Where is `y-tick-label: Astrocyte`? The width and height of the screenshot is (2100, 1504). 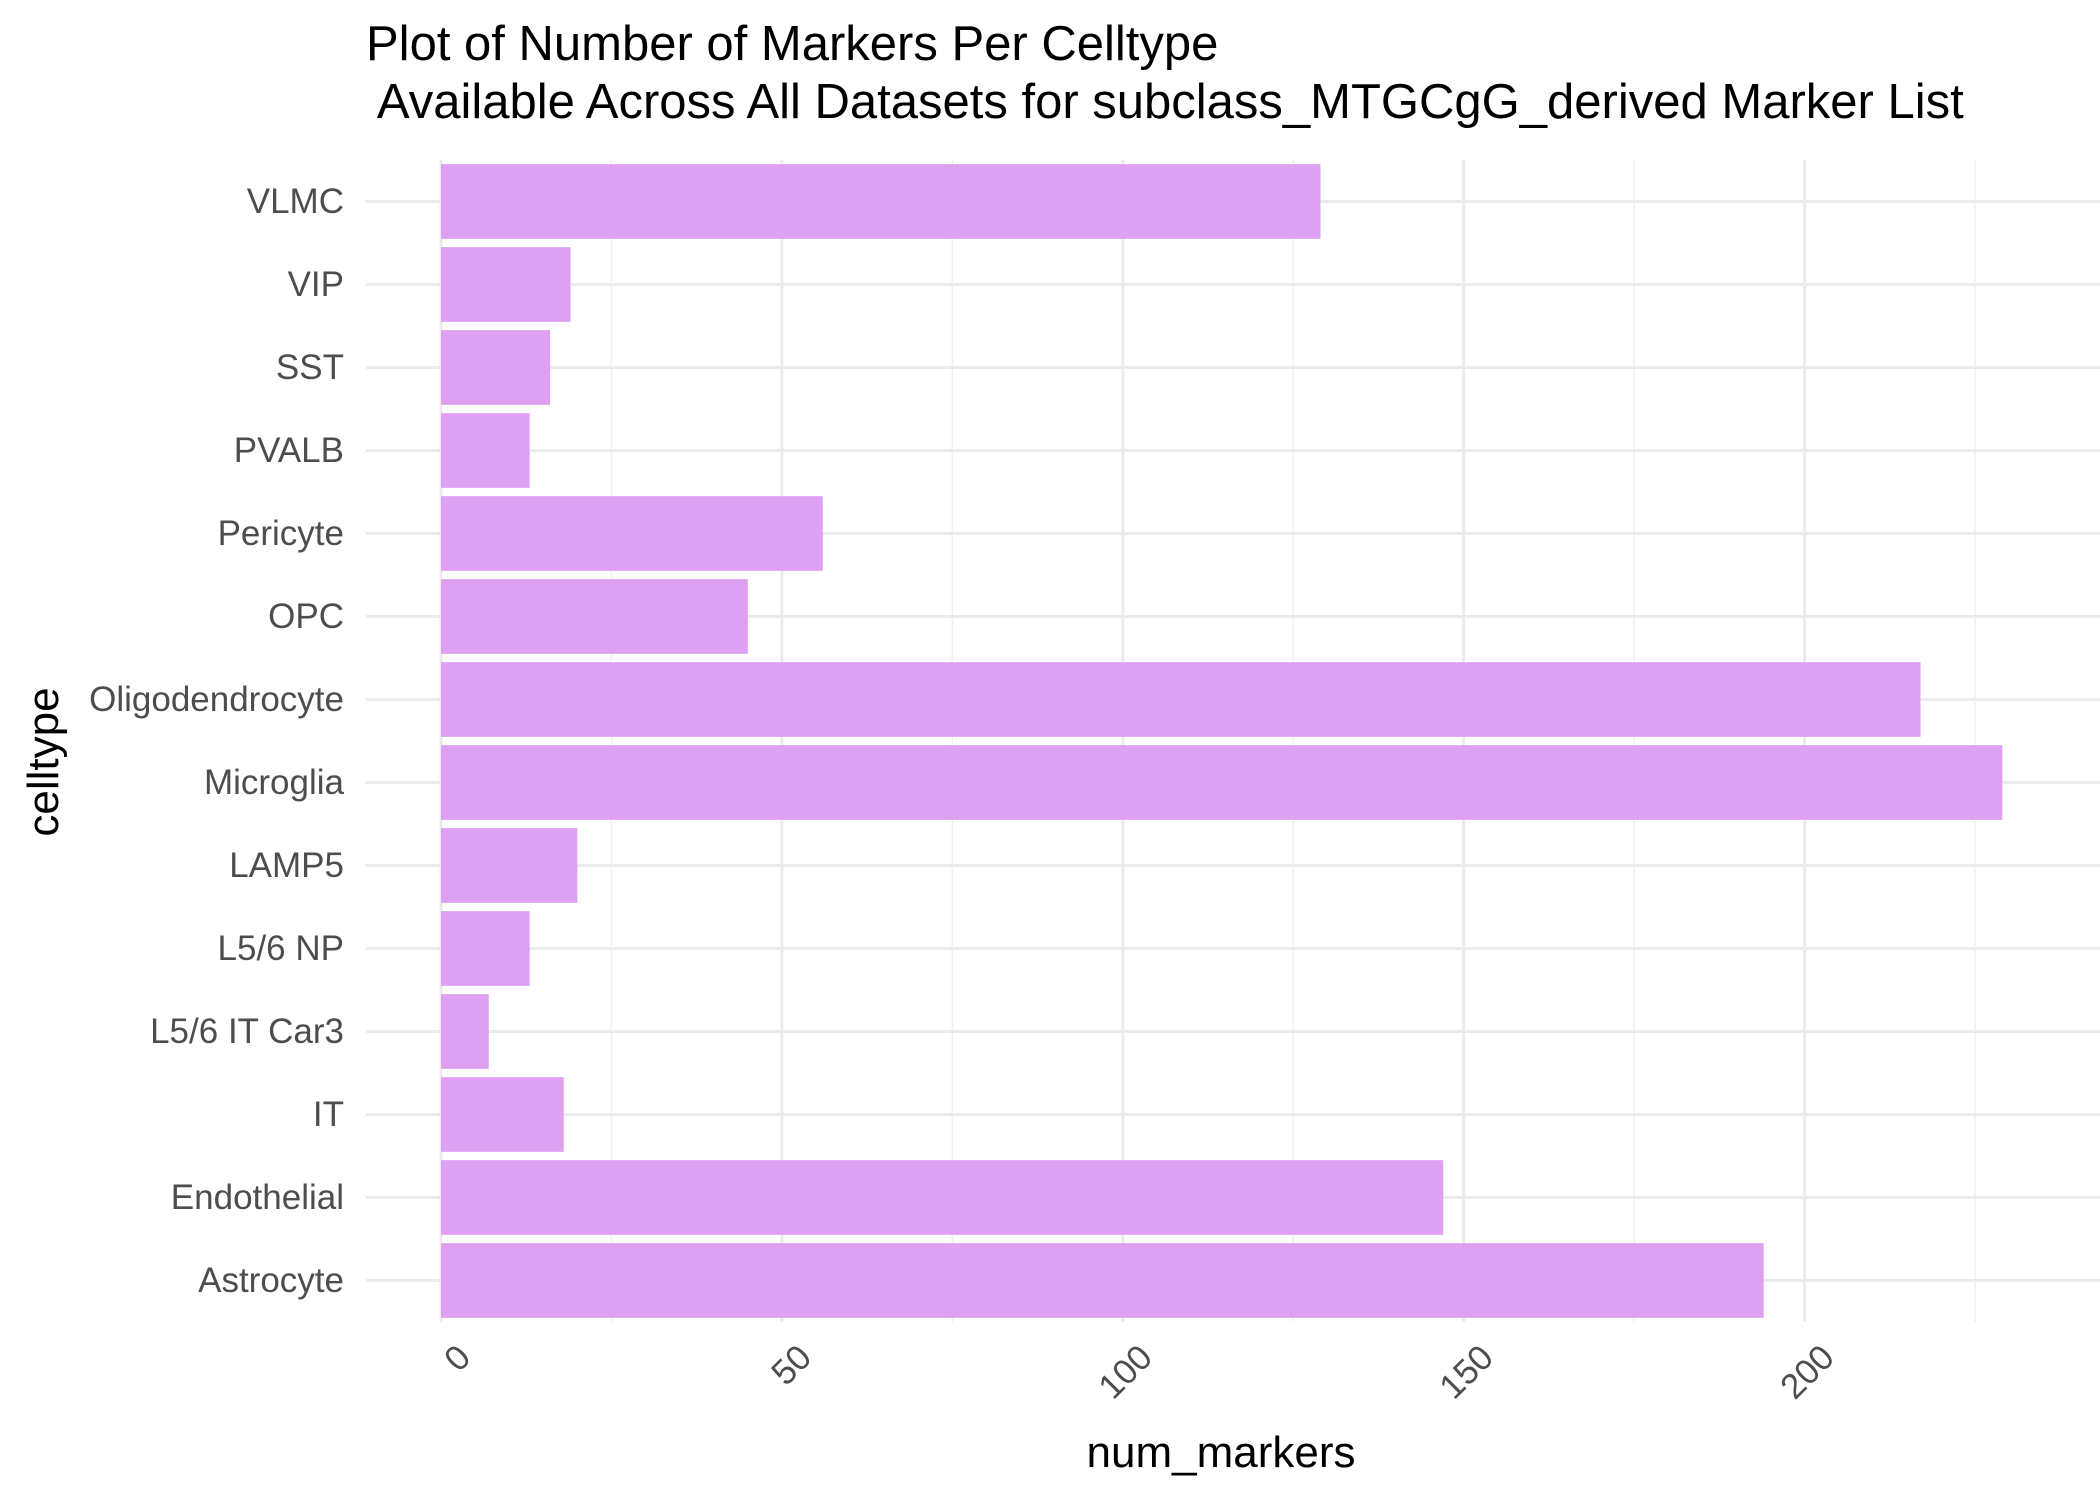 y-tick-label: Astrocyte is located at coordinates (271, 1280).